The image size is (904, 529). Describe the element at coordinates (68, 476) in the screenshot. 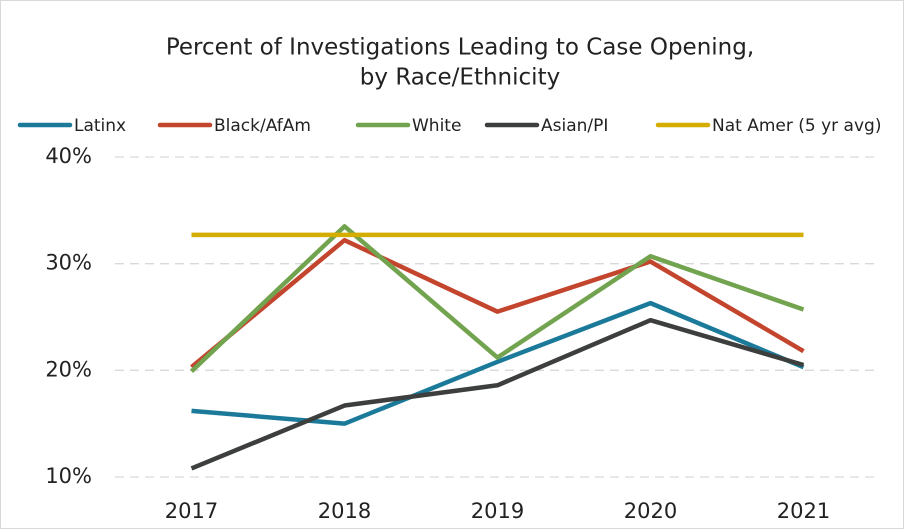

I see `y-tick-label: 10%` at that location.